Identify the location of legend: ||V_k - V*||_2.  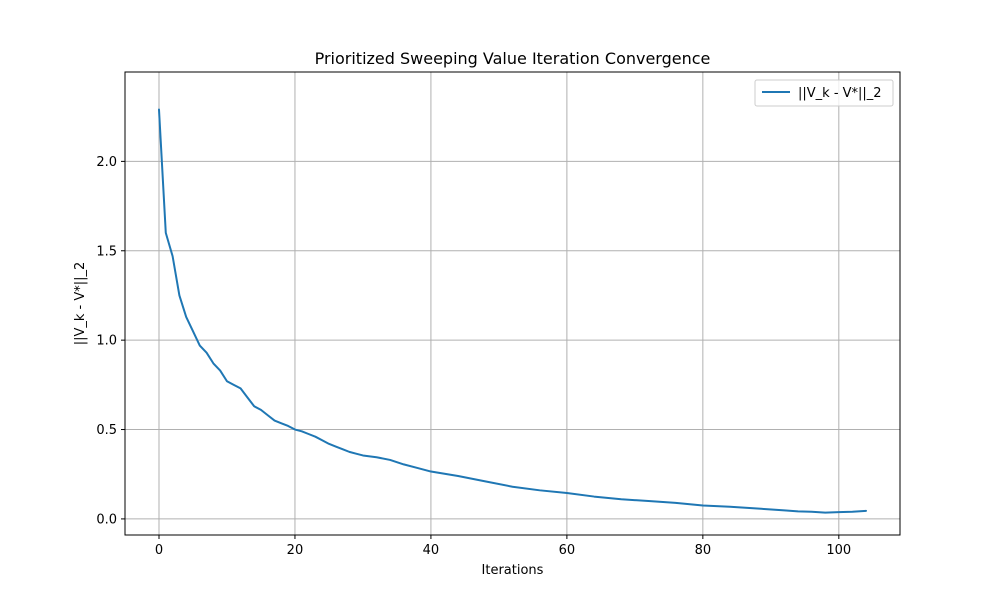
(824, 93).